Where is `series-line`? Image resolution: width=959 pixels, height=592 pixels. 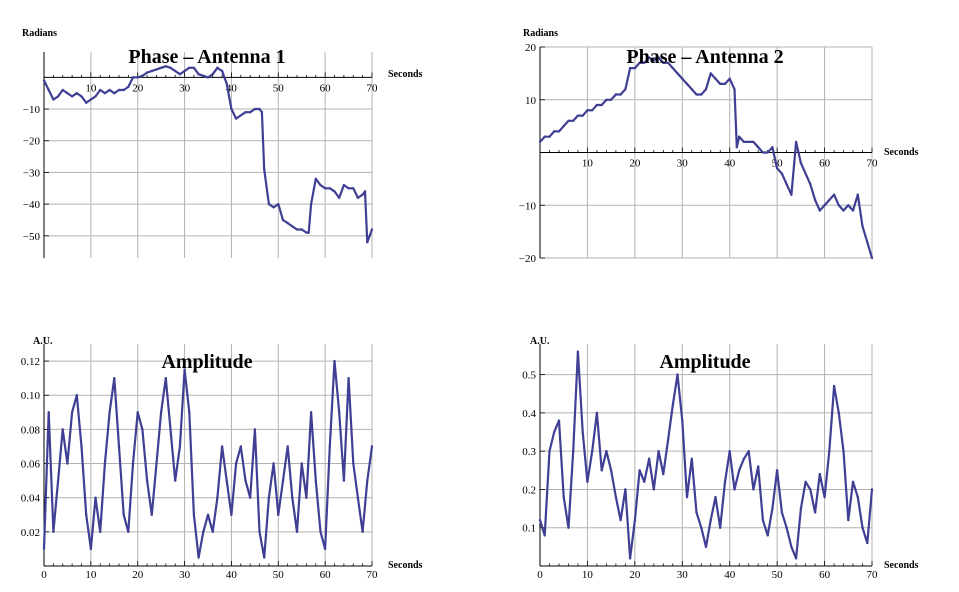 series-line is located at coordinates (208, 459).